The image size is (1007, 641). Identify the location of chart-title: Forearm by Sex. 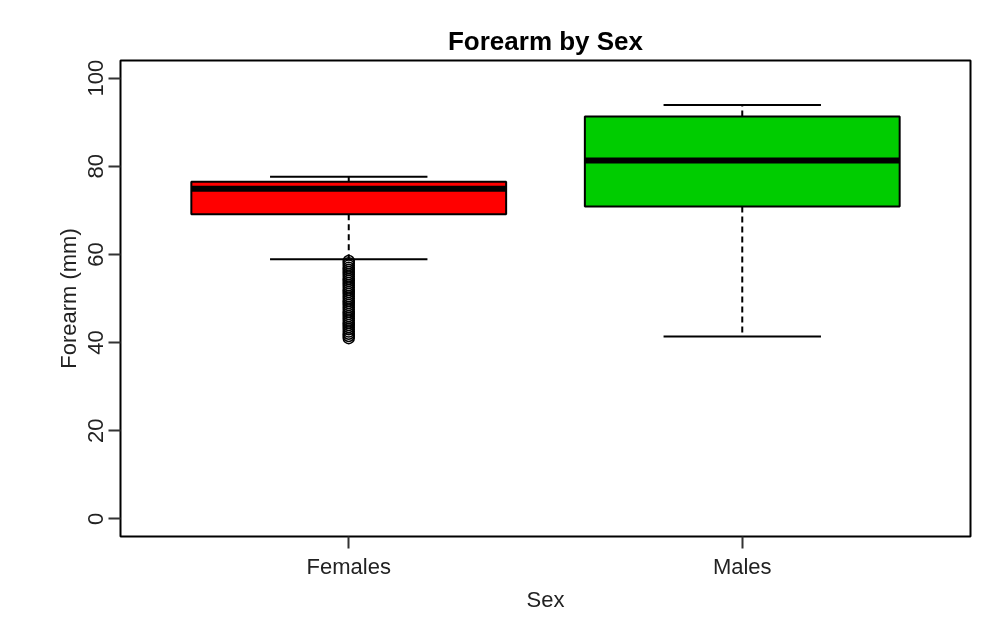
(545, 40).